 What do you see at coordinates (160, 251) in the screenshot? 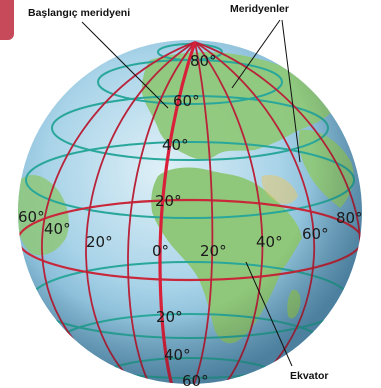
I see `lon-label-0: 0°` at bounding box center [160, 251].